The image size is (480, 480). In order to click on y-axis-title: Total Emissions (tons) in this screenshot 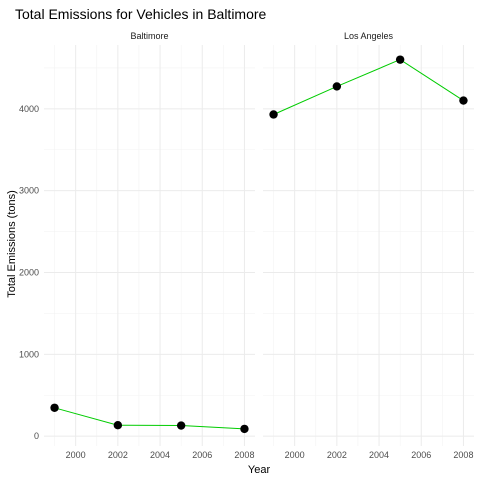, I will do `click(12, 244)`.